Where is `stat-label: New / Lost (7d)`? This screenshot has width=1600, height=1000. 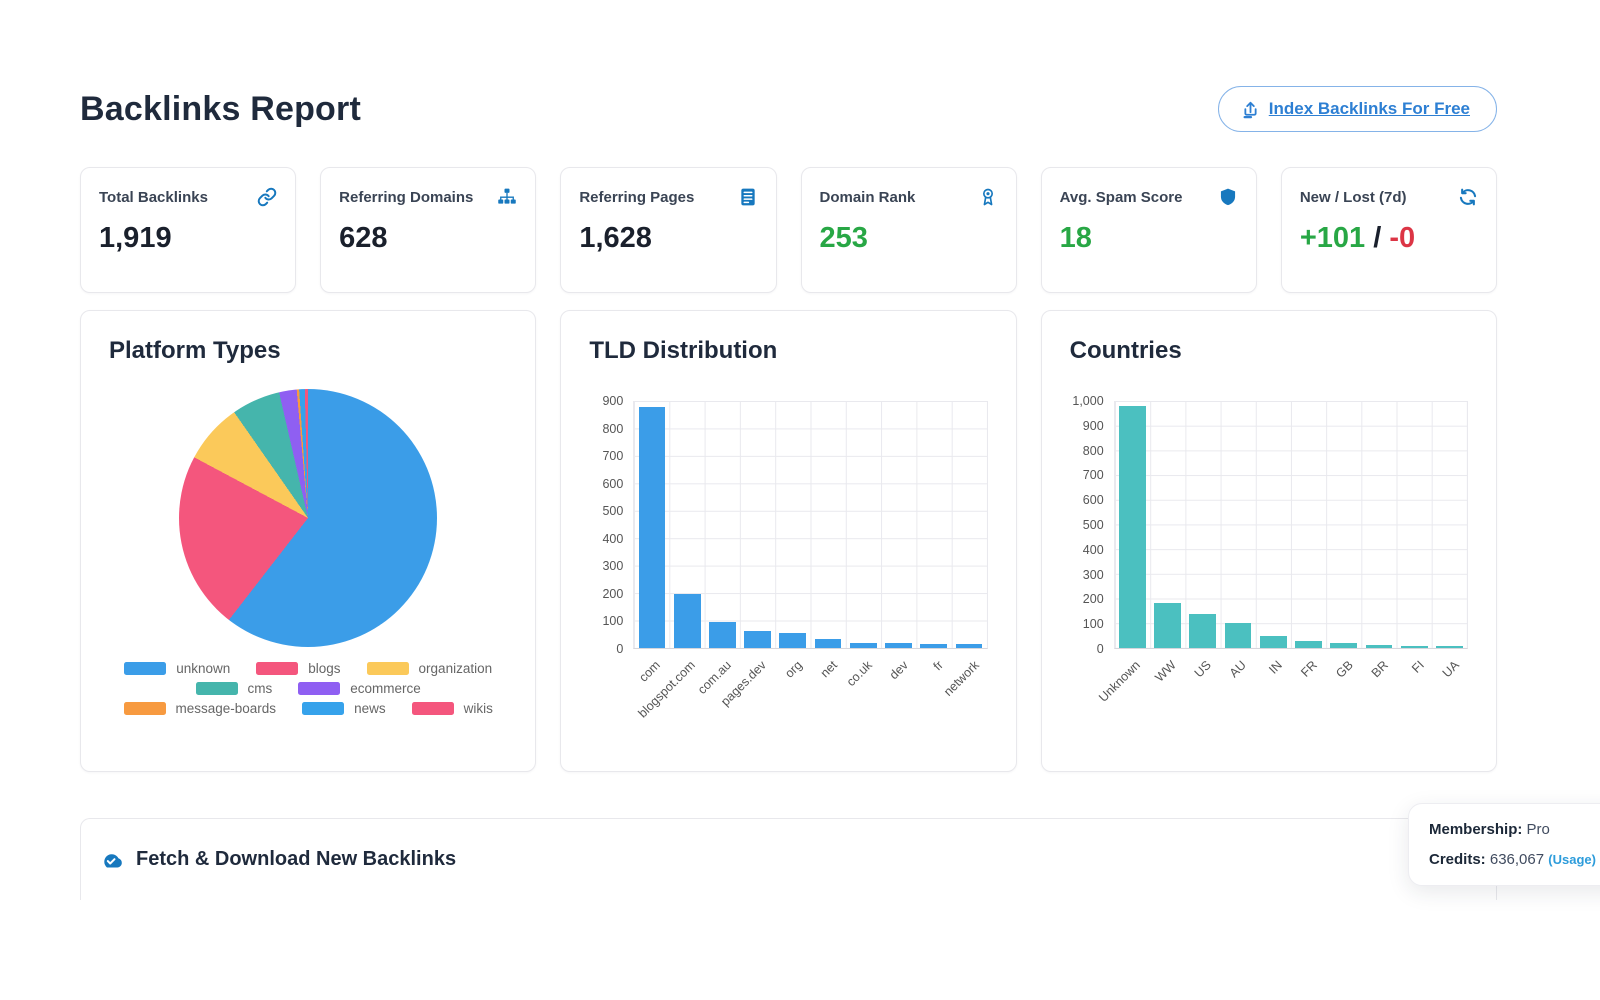
stat-label: New / Lost (7d) is located at coordinates (1353, 197).